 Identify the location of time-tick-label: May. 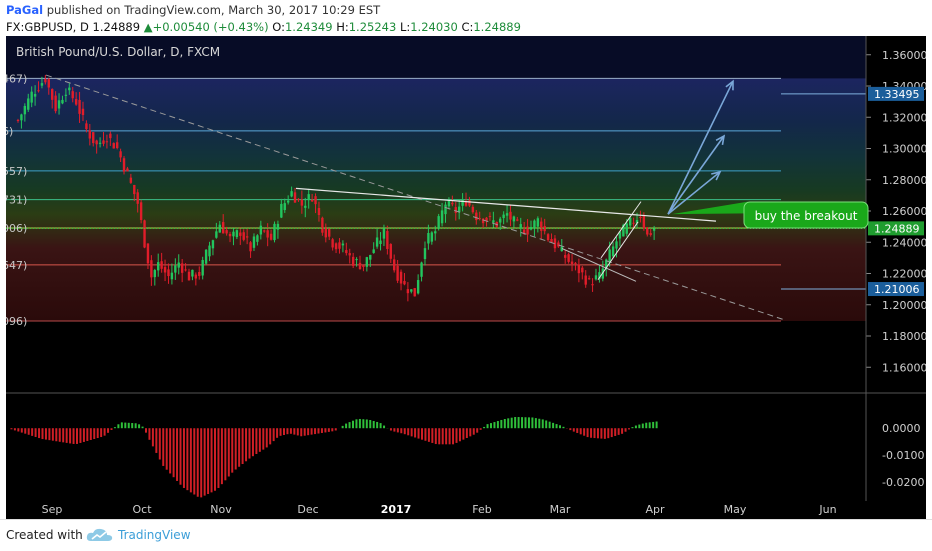
(735, 509).